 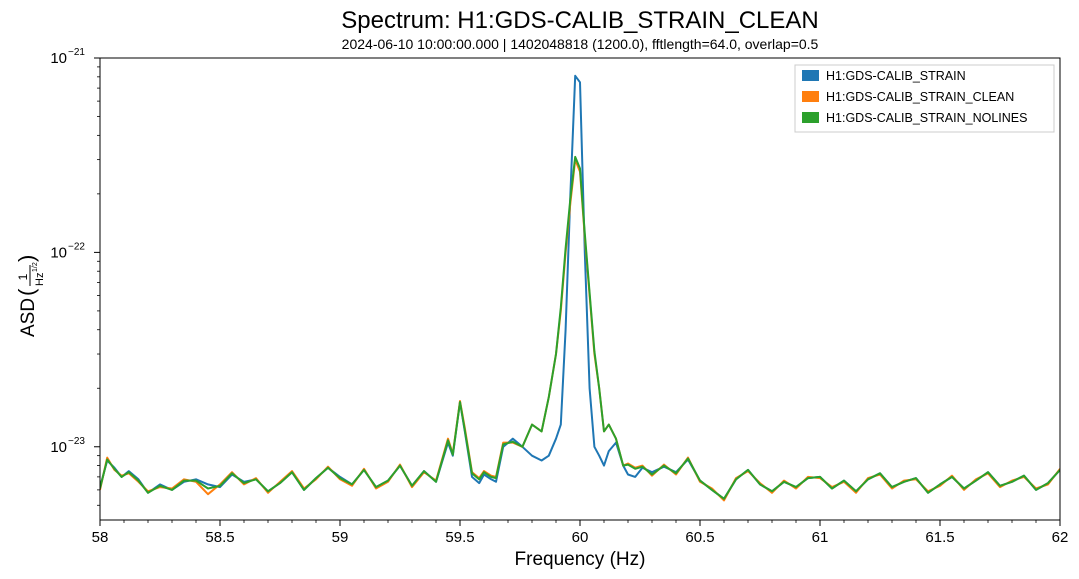 I want to click on y-tick-exponent: −21, so click(x=76, y=52).